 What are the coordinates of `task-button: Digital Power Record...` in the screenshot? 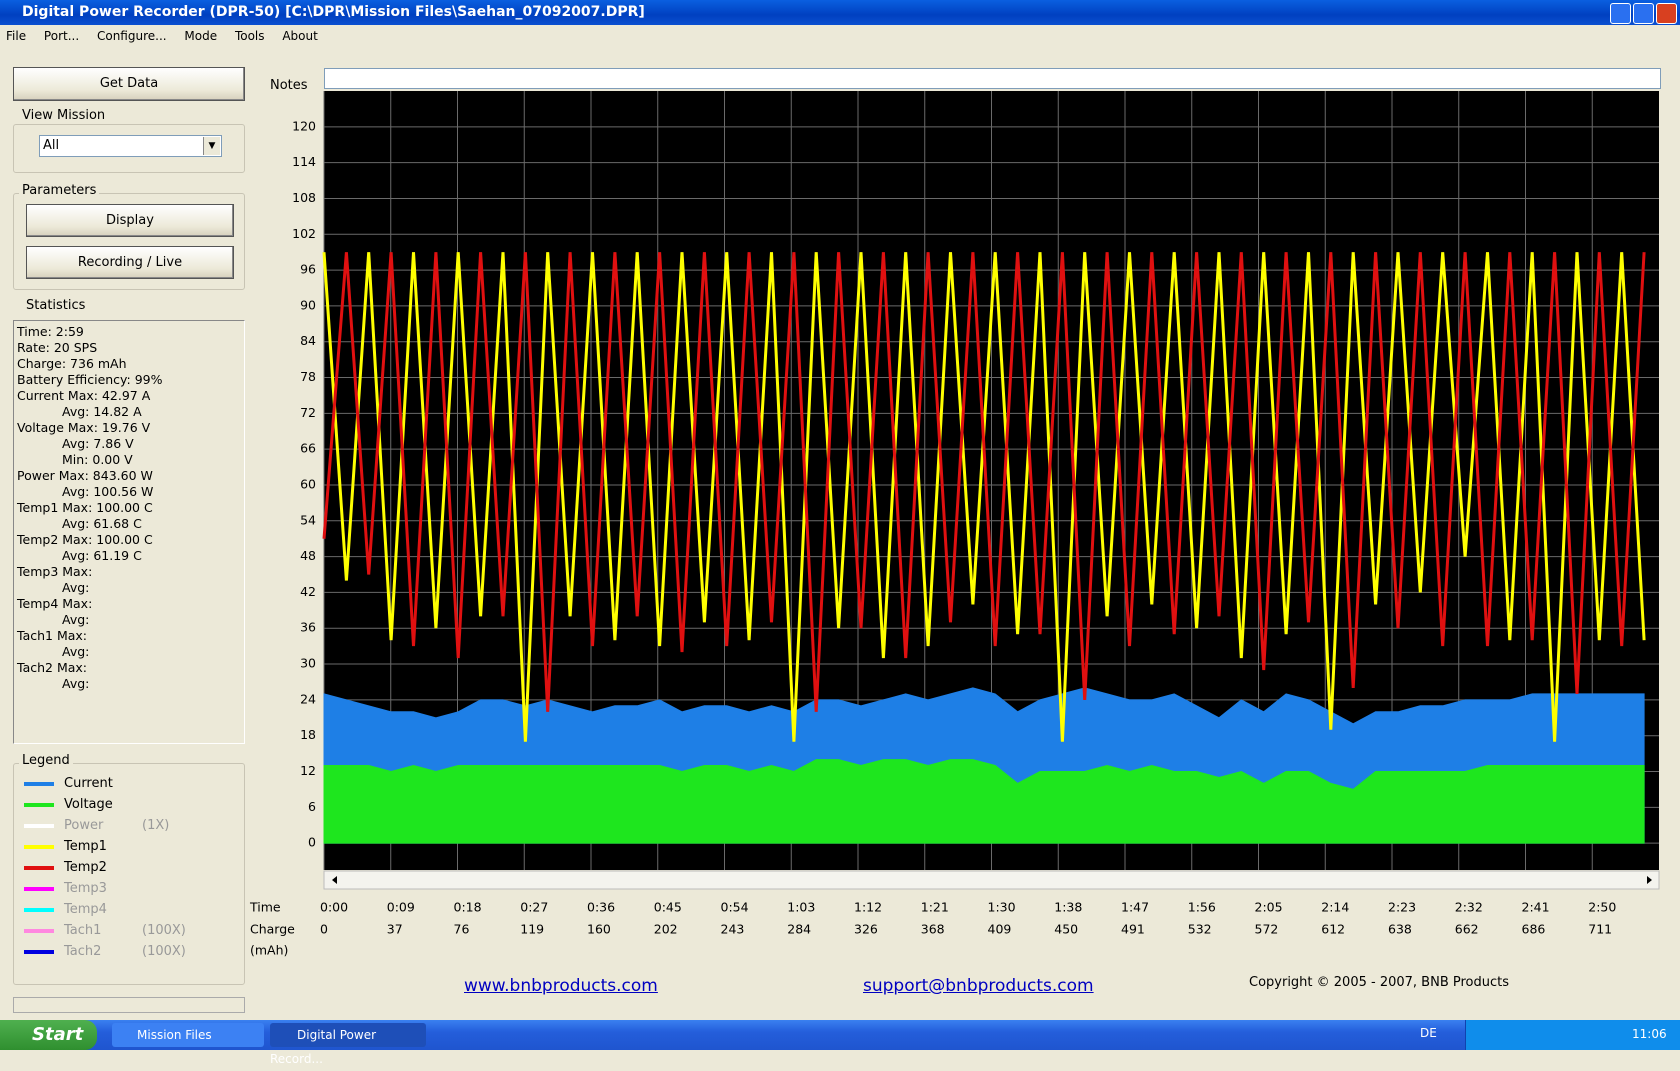 It's located at (348, 1044).